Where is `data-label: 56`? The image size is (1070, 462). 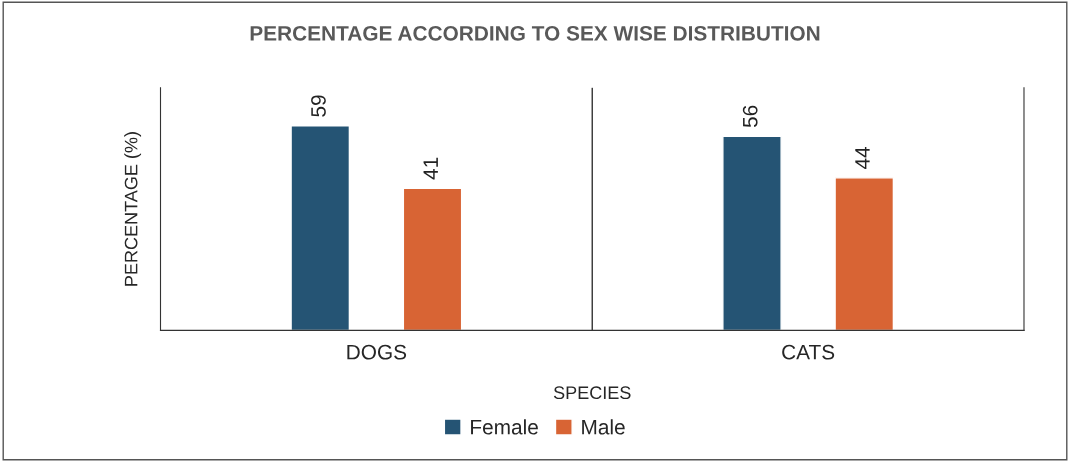 data-label: 56 is located at coordinates (750, 116).